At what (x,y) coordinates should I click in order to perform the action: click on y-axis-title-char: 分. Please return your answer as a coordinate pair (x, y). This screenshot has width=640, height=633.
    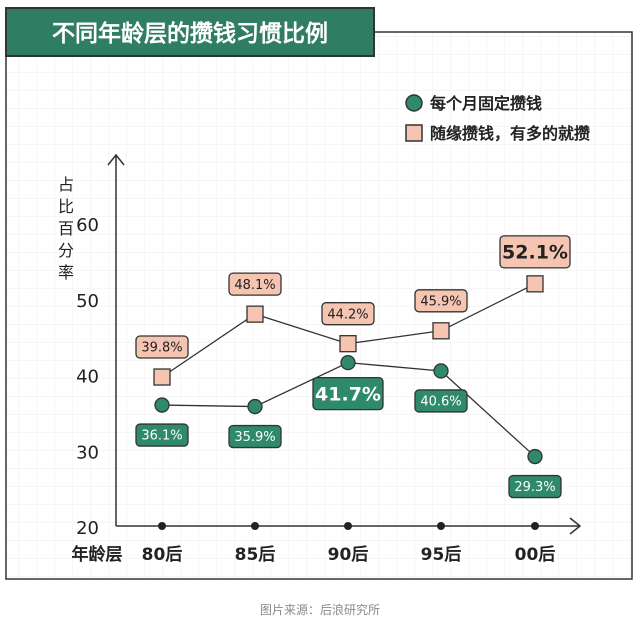
    Looking at the image, I should click on (66, 250).